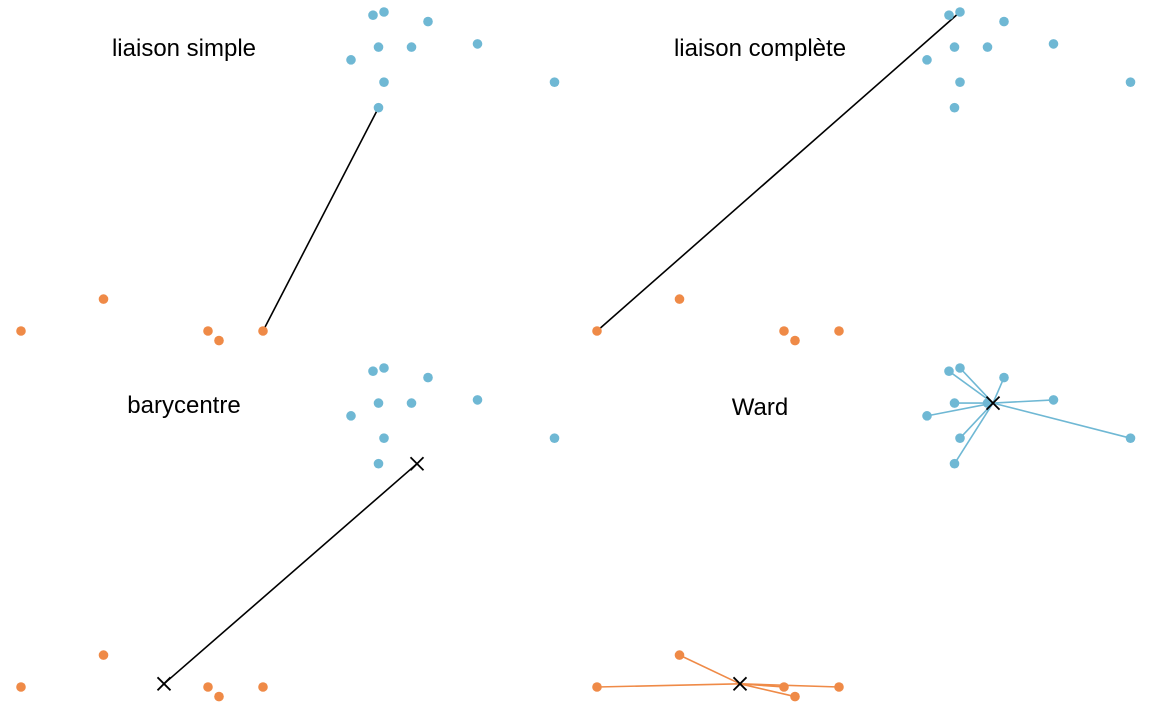 The height and width of the screenshot is (711, 1152). What do you see at coordinates (760, 48) in the screenshot?
I see `panel-title: liaison complète` at bounding box center [760, 48].